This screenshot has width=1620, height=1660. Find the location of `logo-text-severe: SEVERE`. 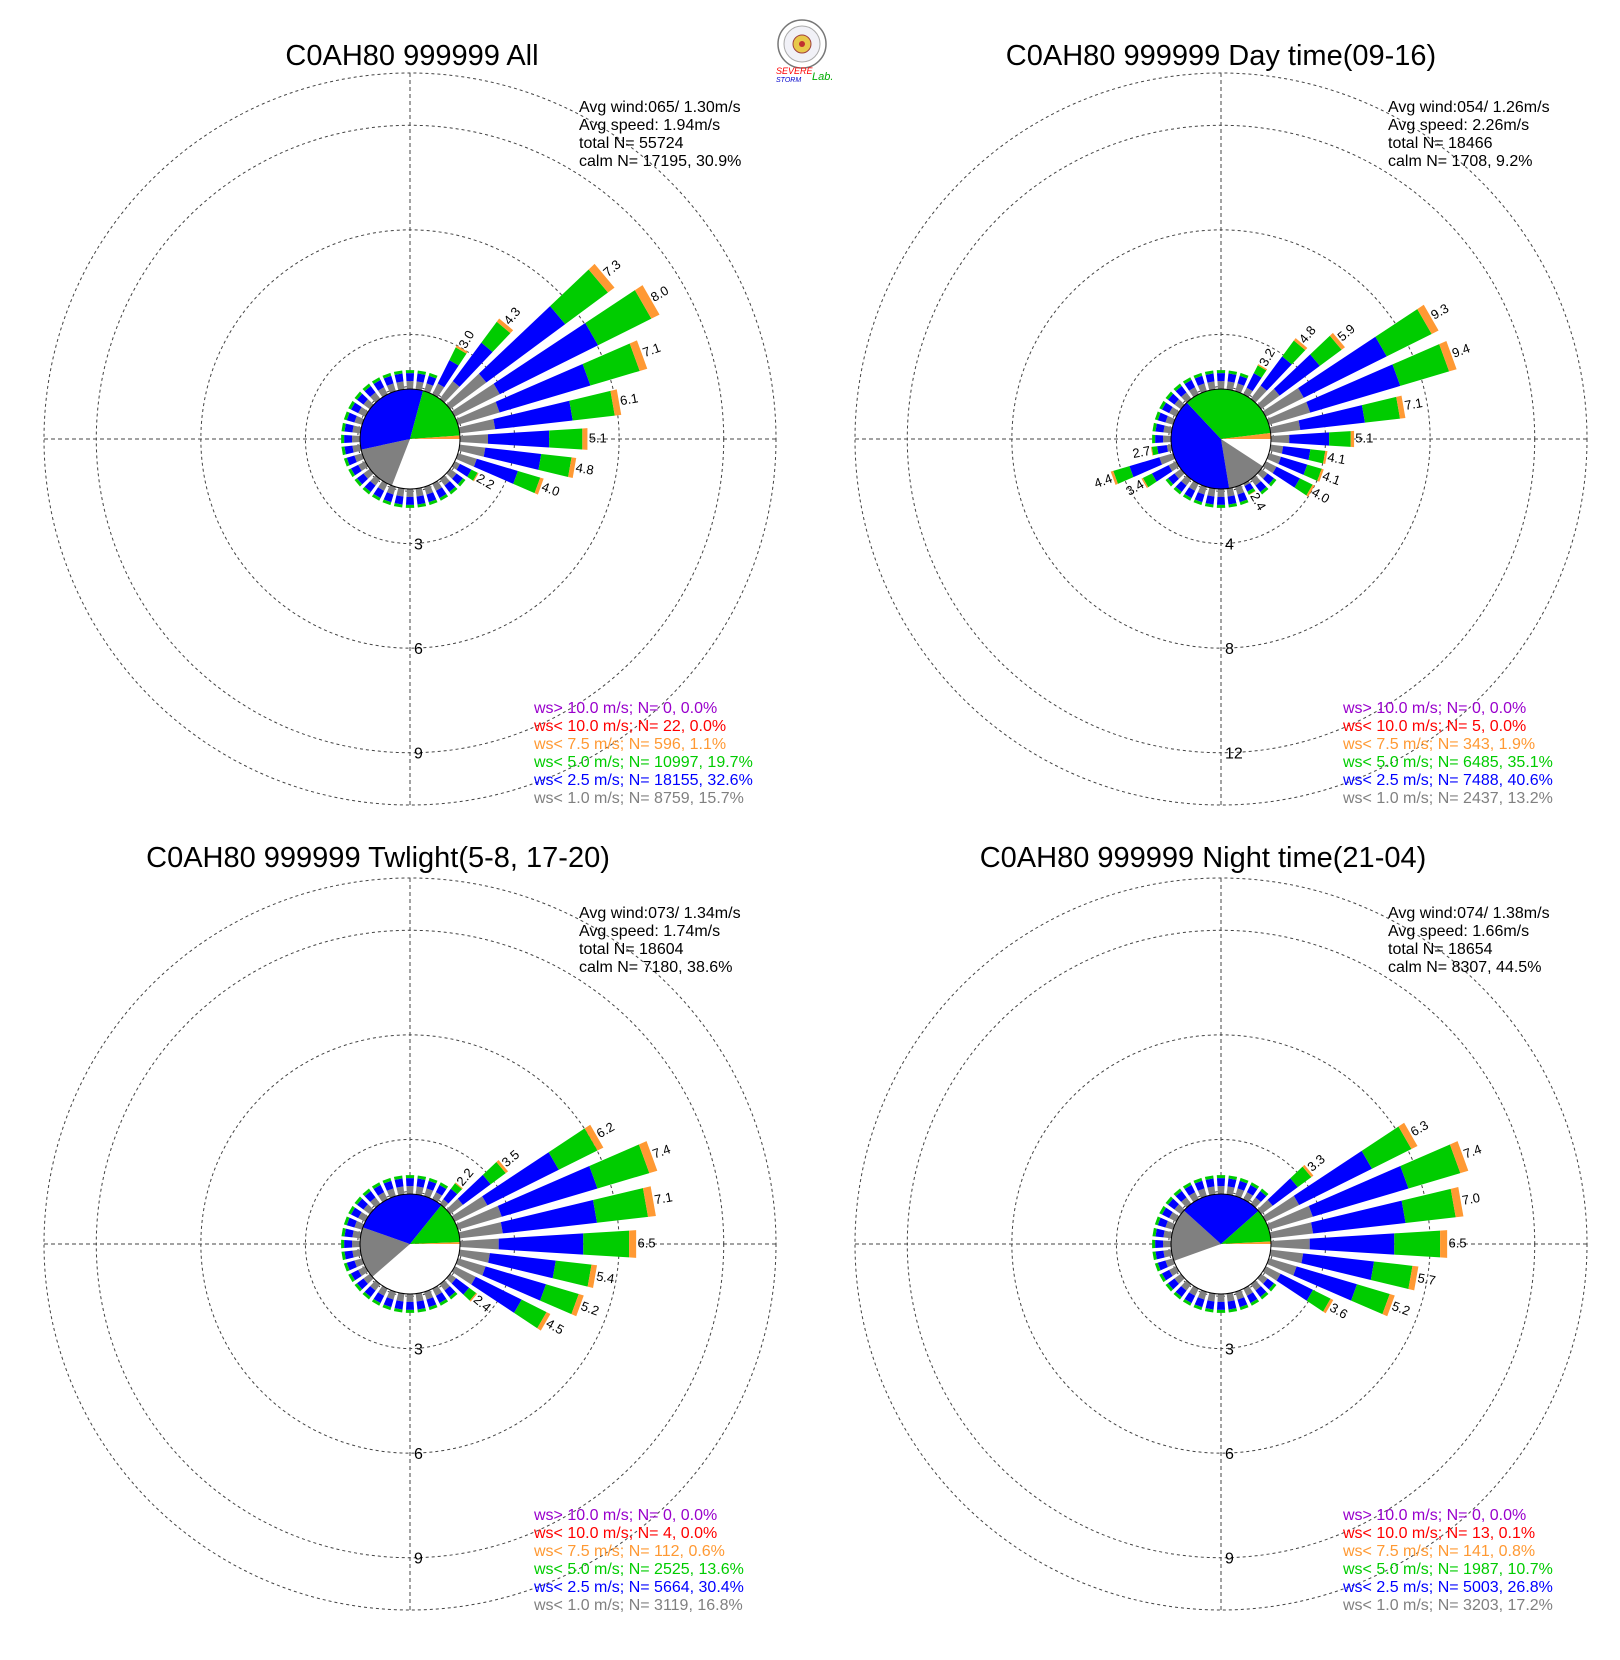

logo-text-severe: SEVERE is located at coordinates (795, 71).